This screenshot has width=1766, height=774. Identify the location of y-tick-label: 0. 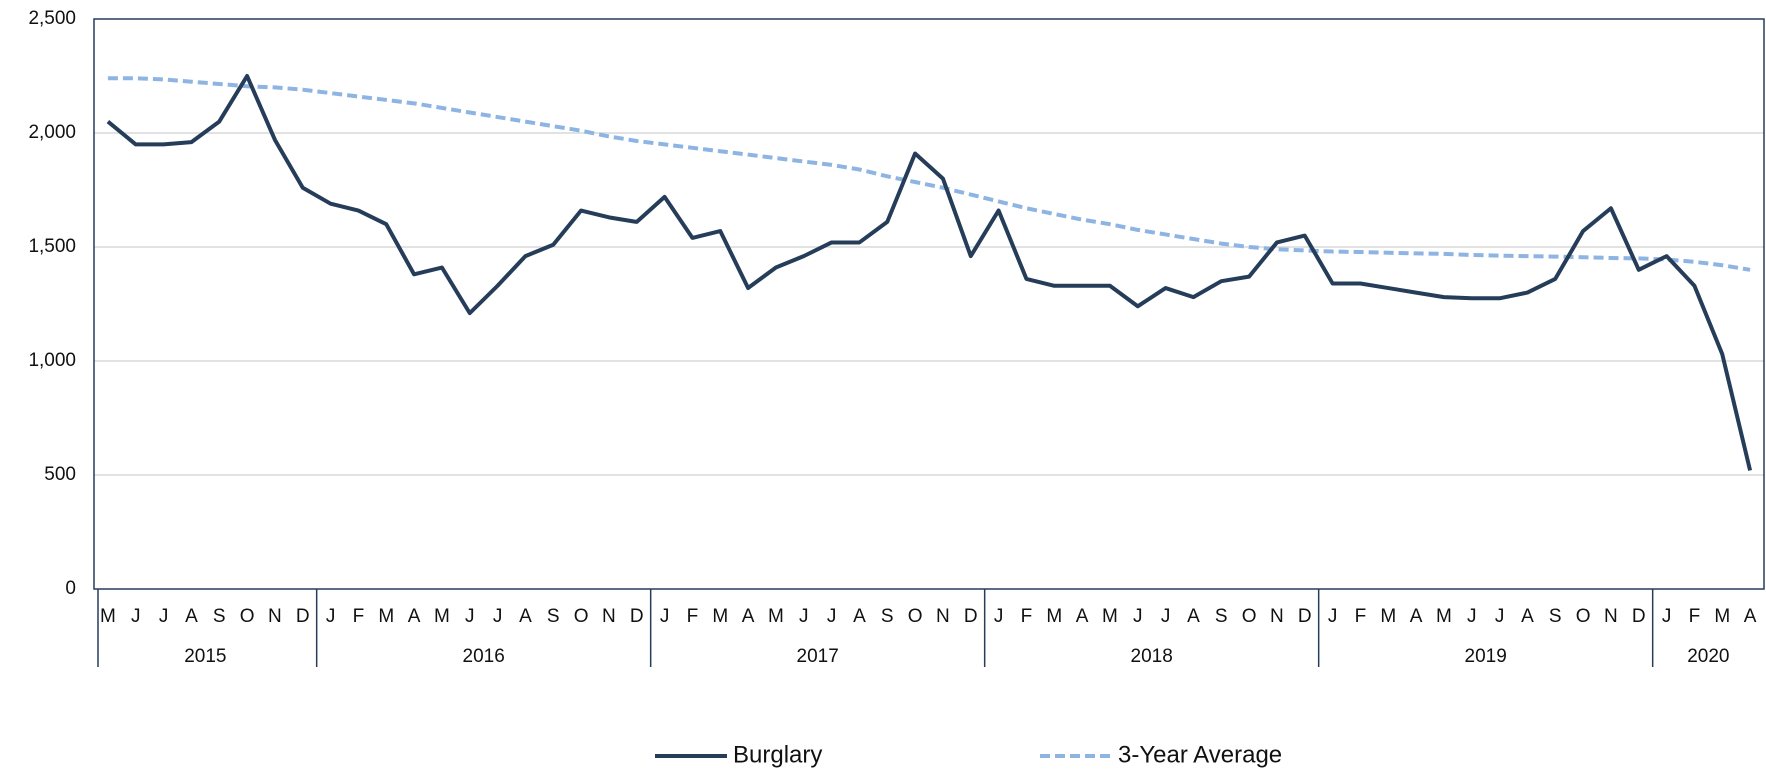
(70, 588).